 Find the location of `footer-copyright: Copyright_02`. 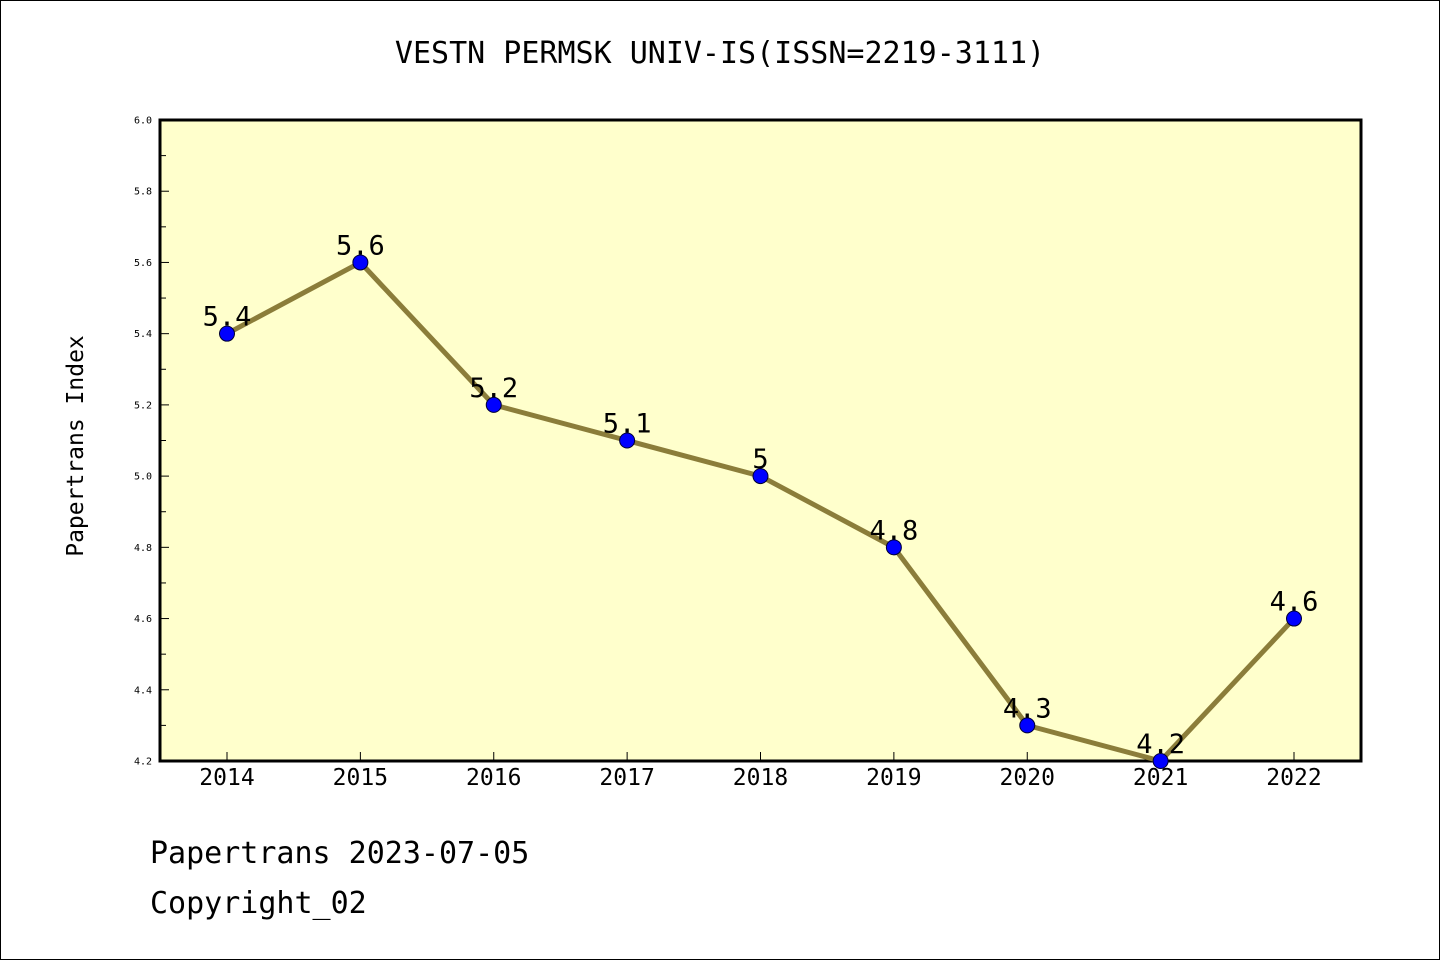

footer-copyright: Copyright_02 is located at coordinates (258, 903).